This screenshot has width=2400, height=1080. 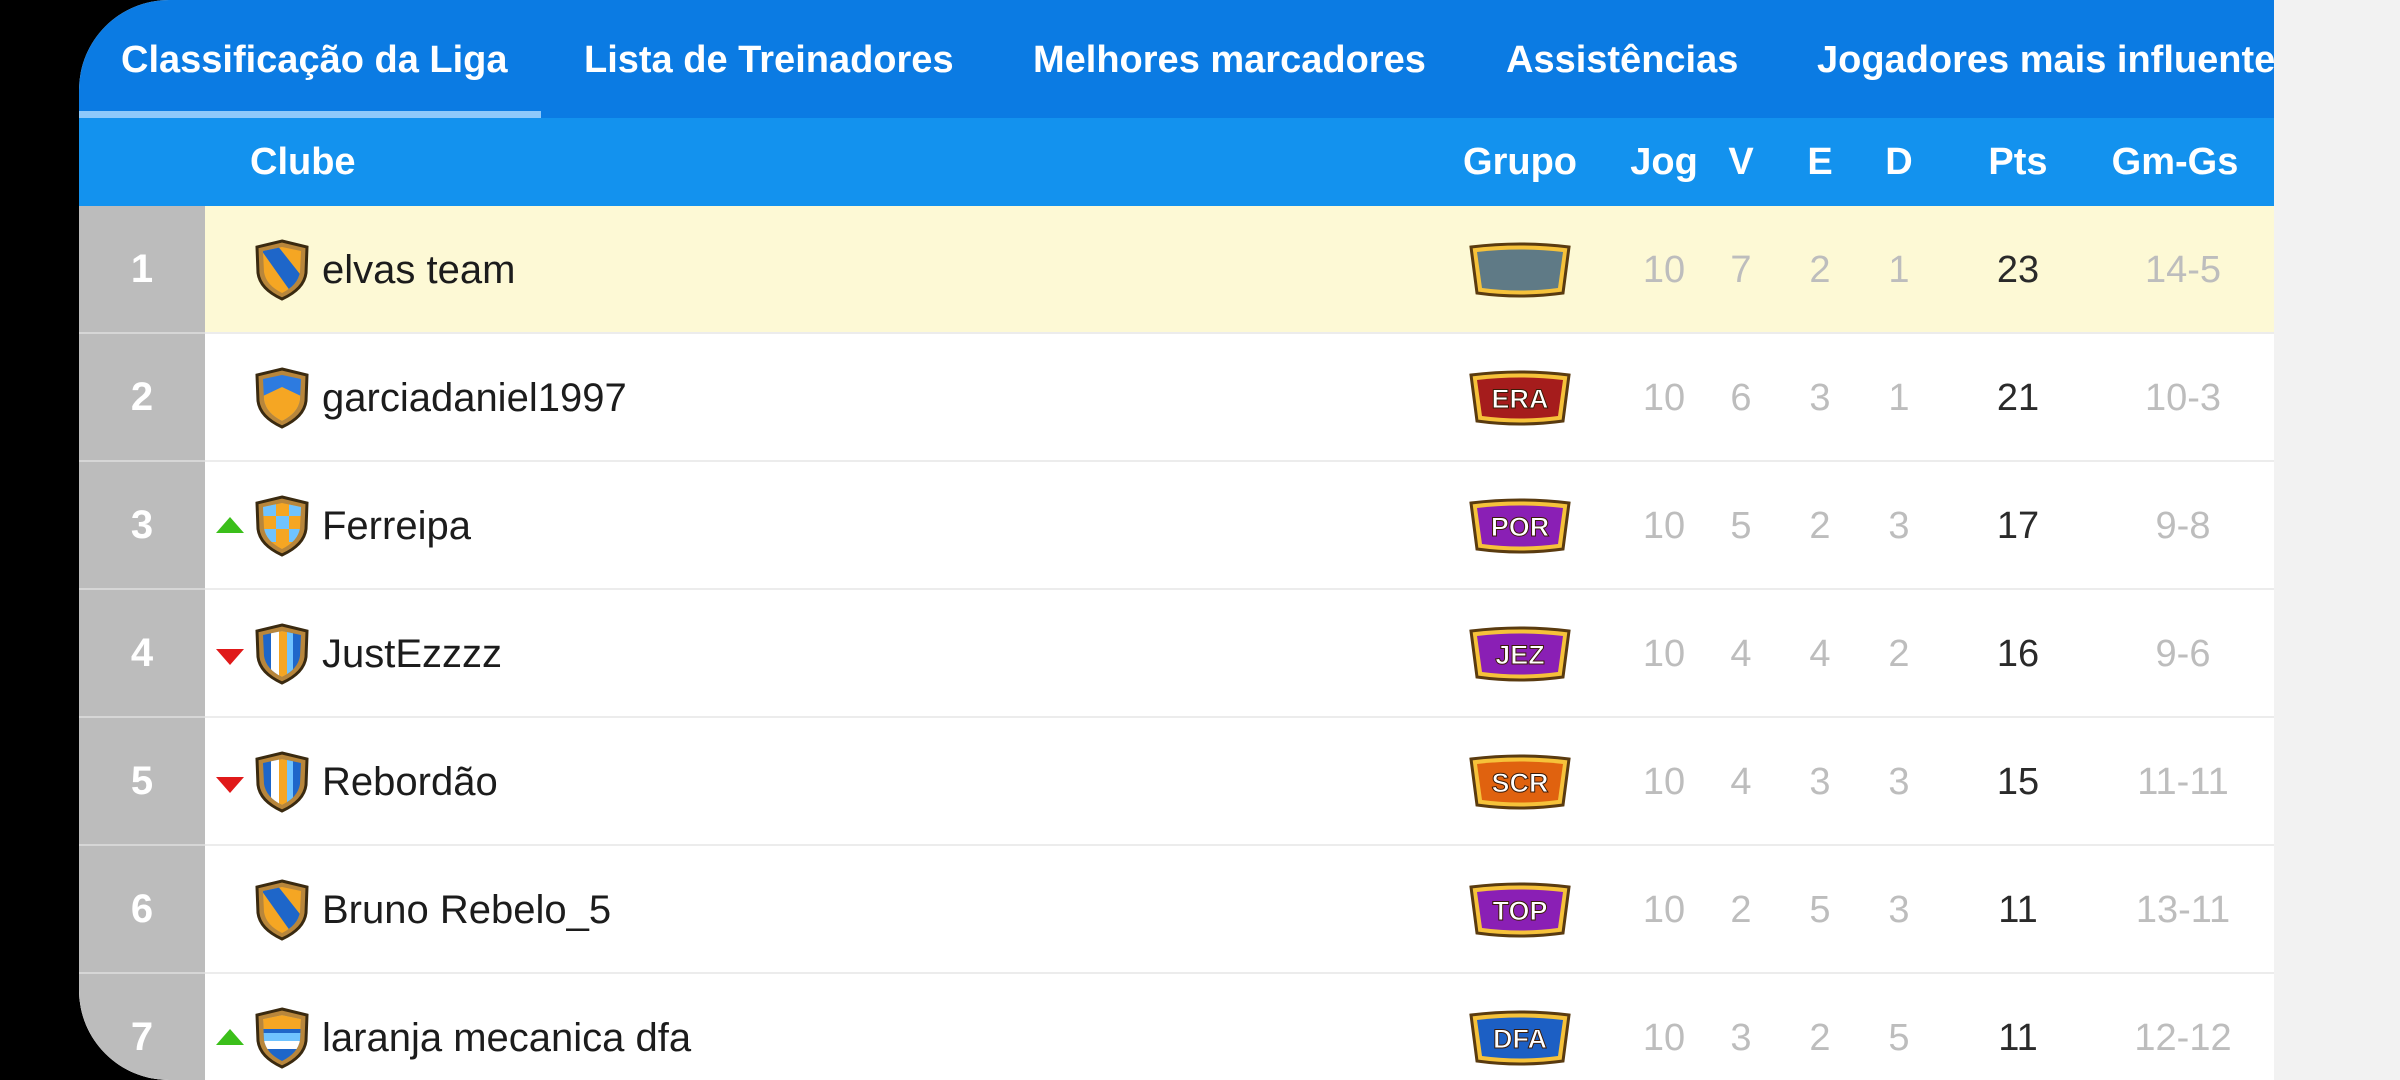 What do you see at coordinates (2018, 654) in the screenshot?
I see `points-cell: 16` at bounding box center [2018, 654].